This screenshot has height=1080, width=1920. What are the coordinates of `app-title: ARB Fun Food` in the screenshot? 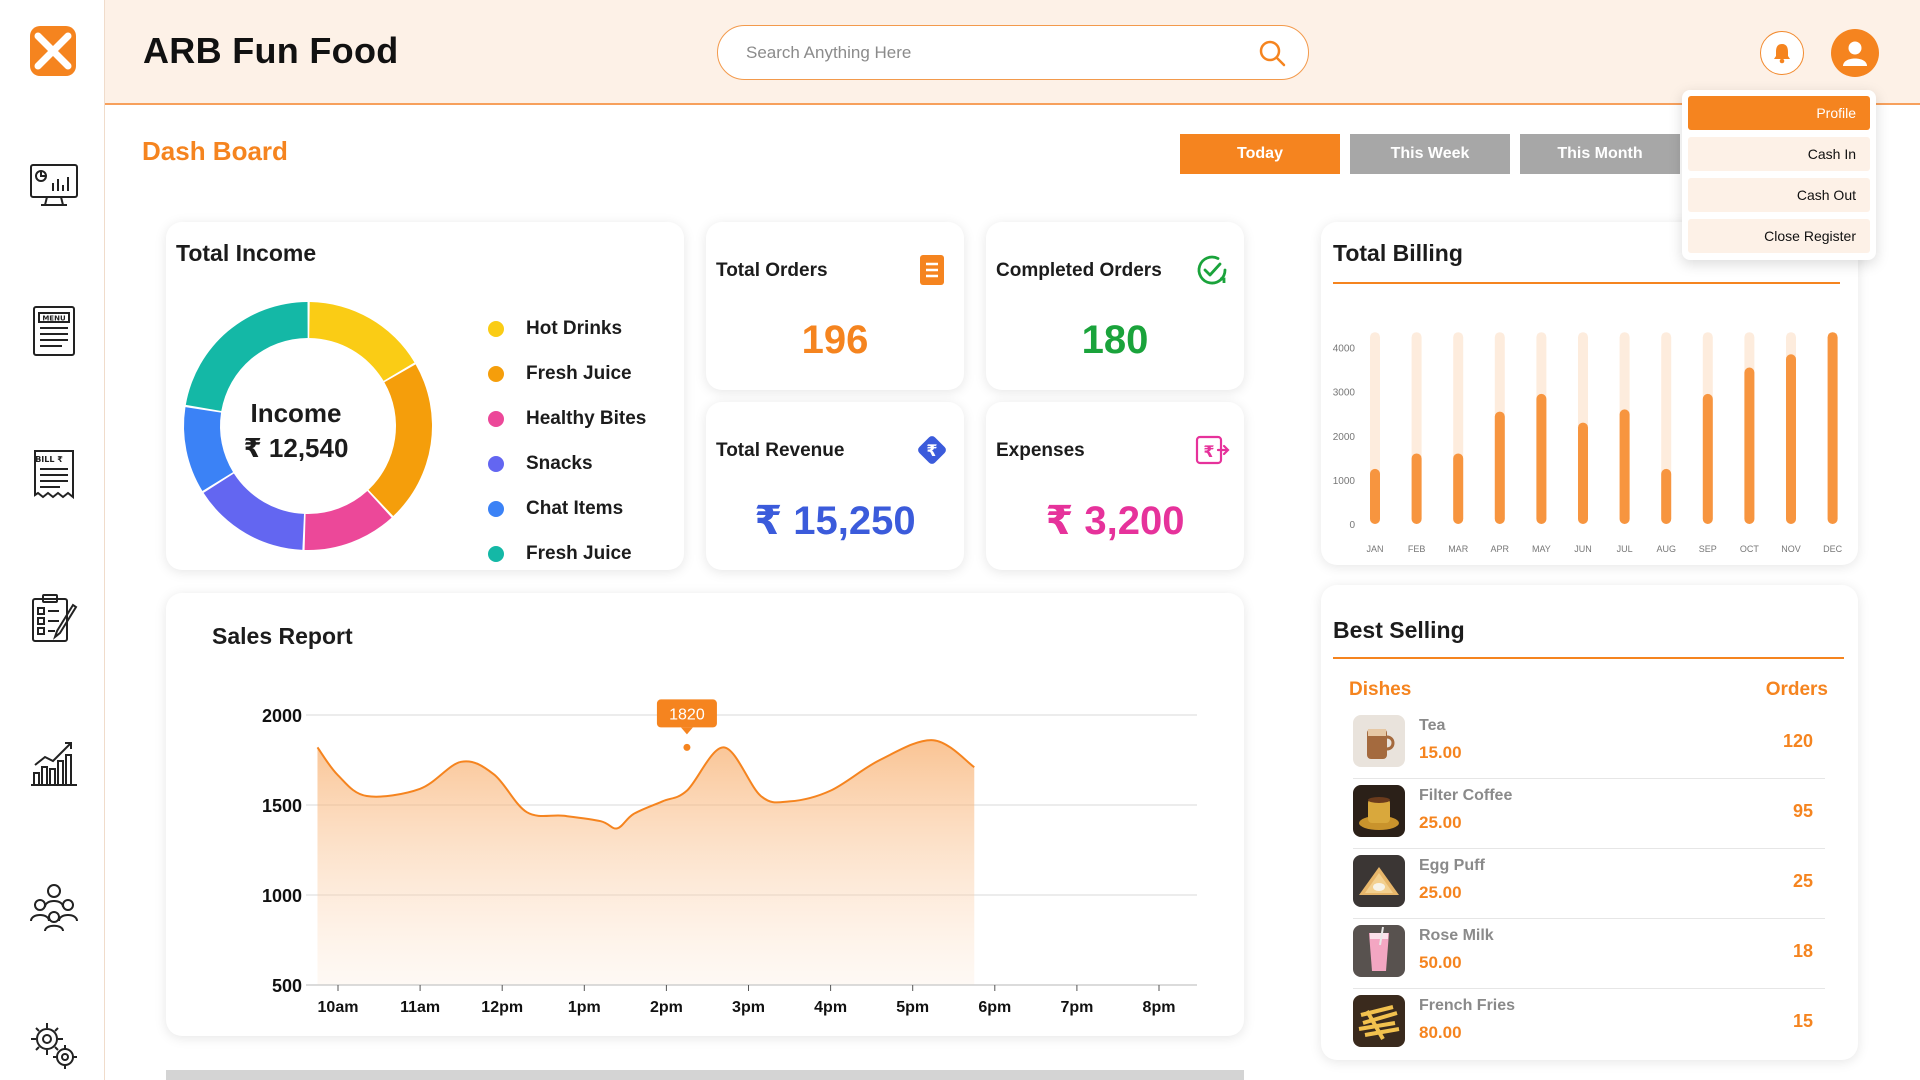 It's located at (271, 50).